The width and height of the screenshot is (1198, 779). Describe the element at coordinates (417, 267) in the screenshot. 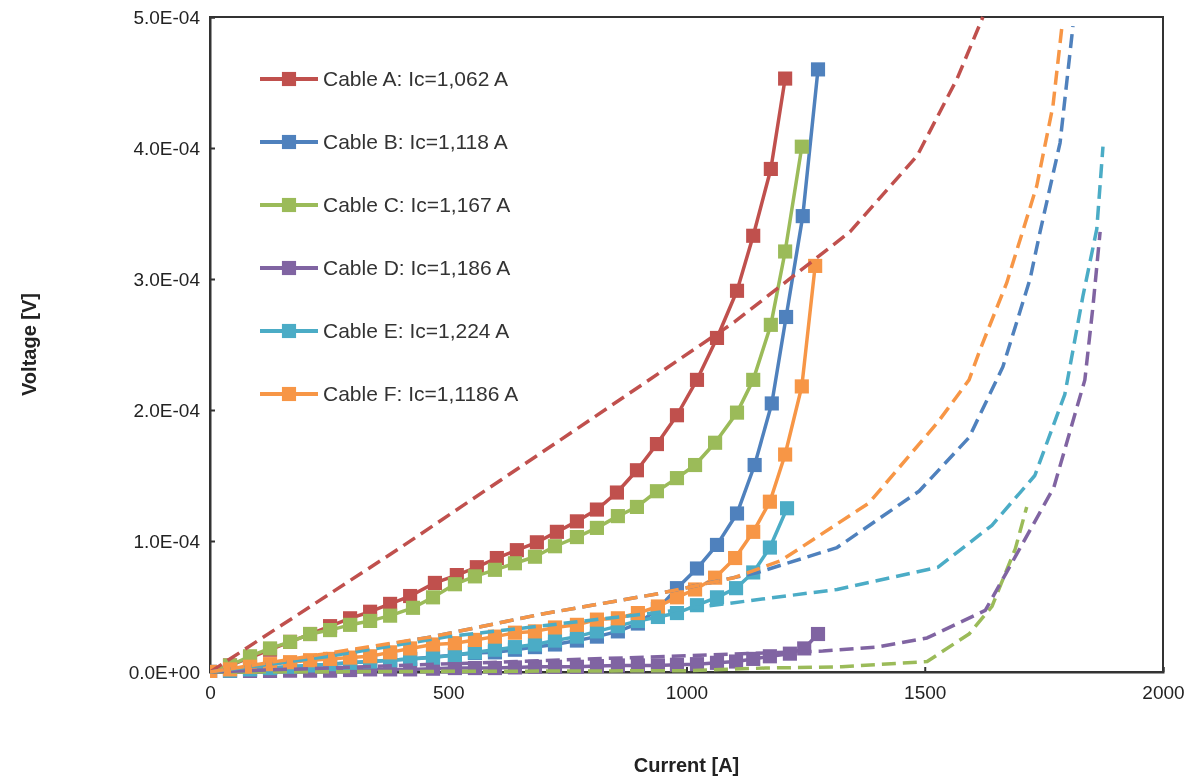

I see `legend-label: Cable D: Ic=1,186 A` at that location.